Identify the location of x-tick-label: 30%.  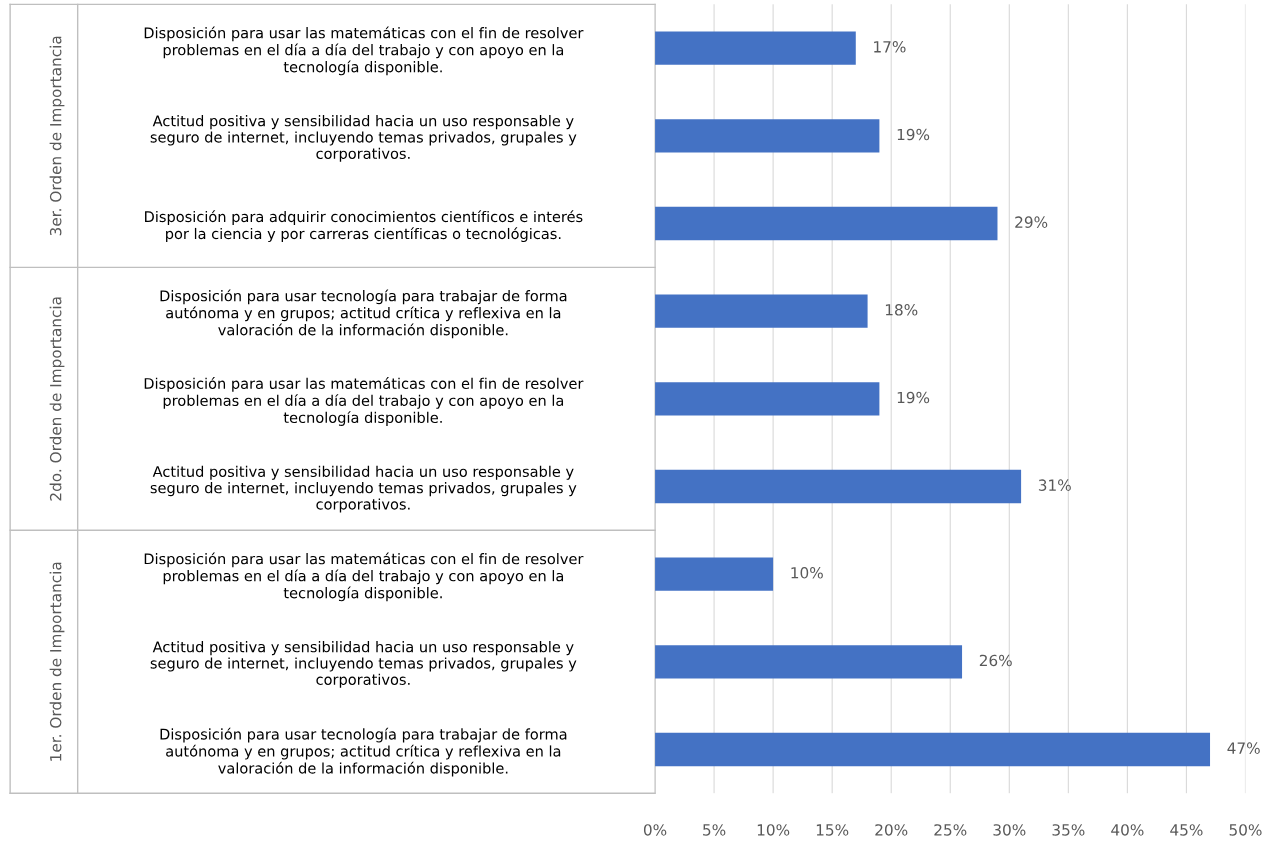
(1009, 830).